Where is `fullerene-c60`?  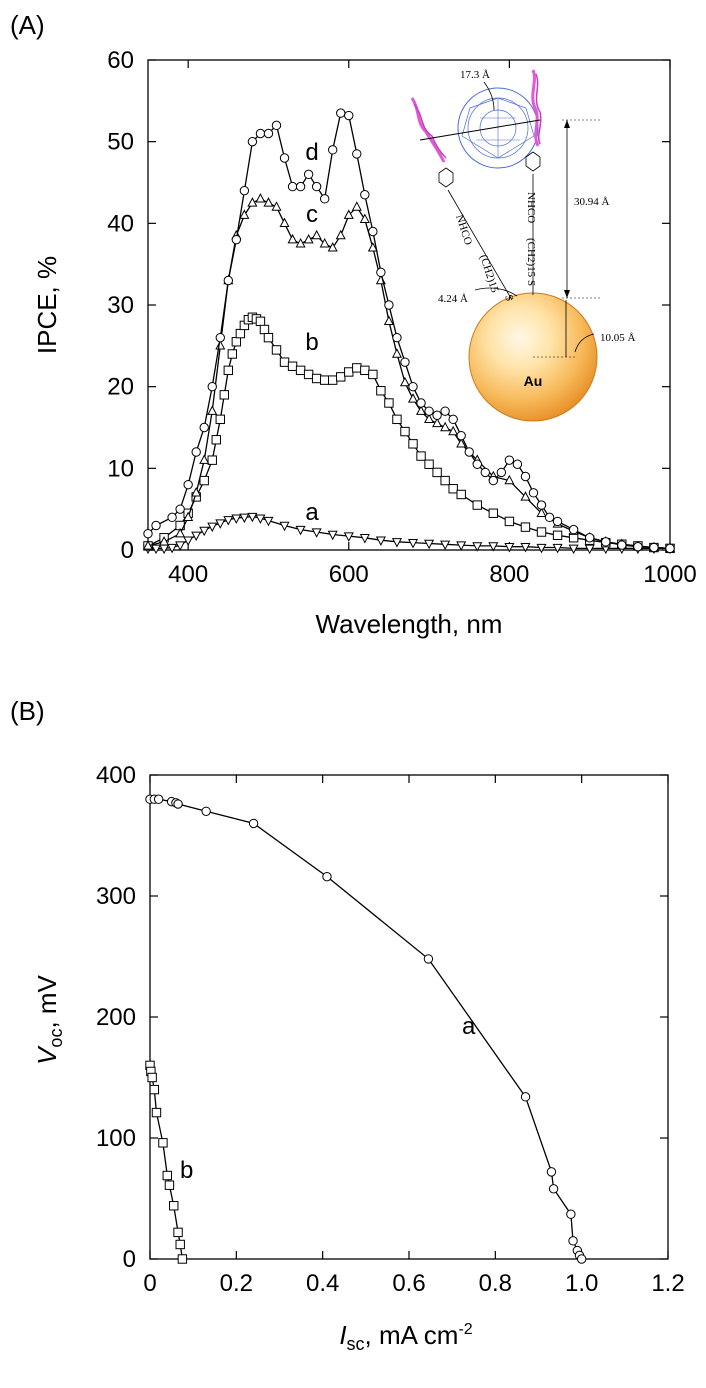
fullerene-c60 is located at coordinates (498, 128).